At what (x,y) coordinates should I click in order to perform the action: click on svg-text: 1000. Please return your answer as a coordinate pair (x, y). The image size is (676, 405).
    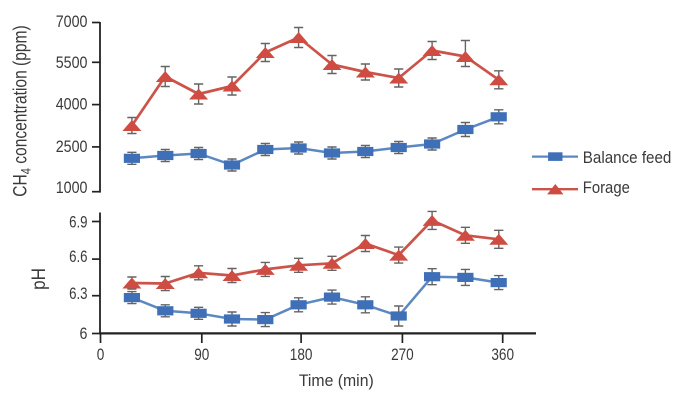
    Looking at the image, I should click on (72, 188).